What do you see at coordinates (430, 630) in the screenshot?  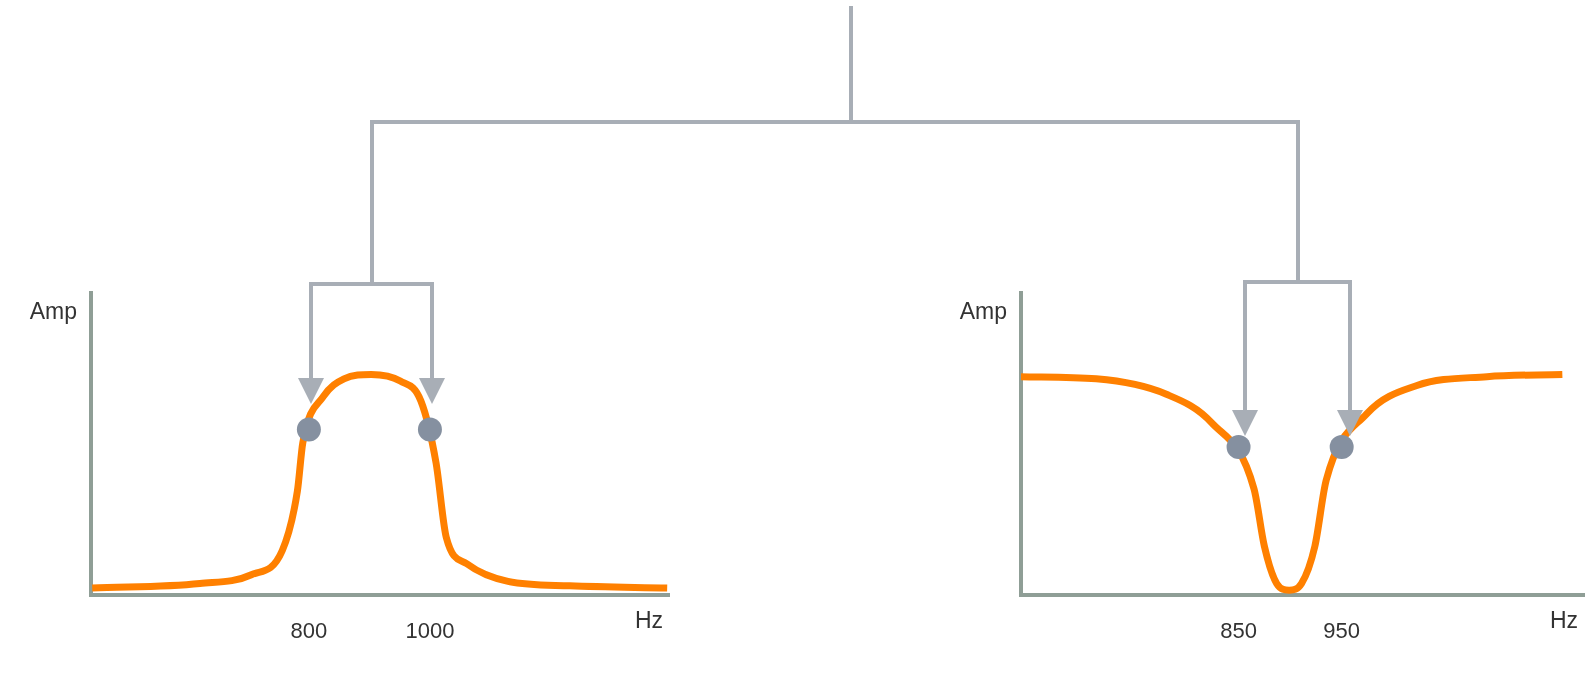 I see `x-tick-label: 1000` at bounding box center [430, 630].